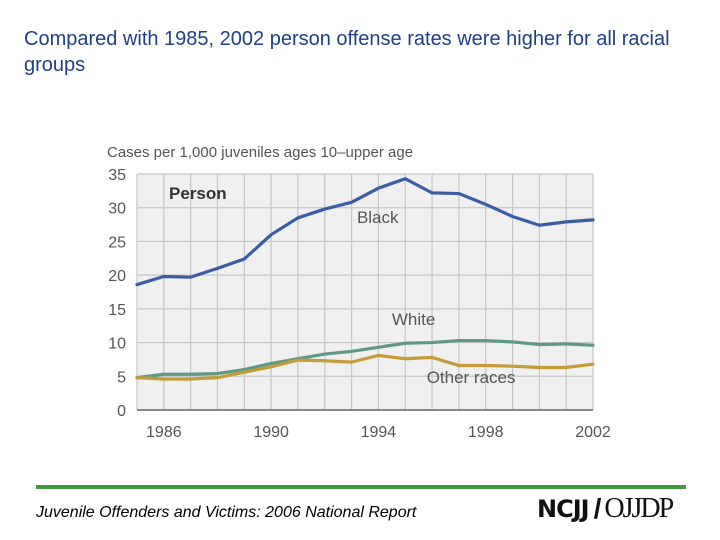  What do you see at coordinates (117, 209) in the screenshot?
I see `y-tick-label: 30` at bounding box center [117, 209].